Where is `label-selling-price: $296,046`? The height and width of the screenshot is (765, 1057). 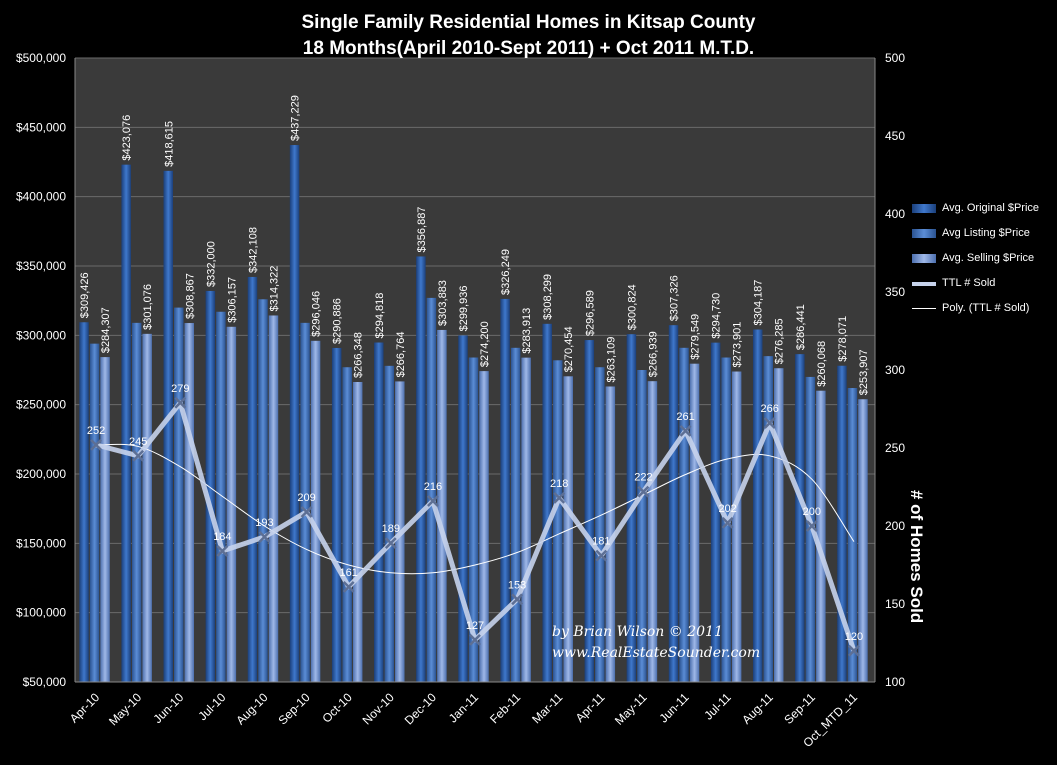
label-selling-price: $296,046 is located at coordinates (317, 314).